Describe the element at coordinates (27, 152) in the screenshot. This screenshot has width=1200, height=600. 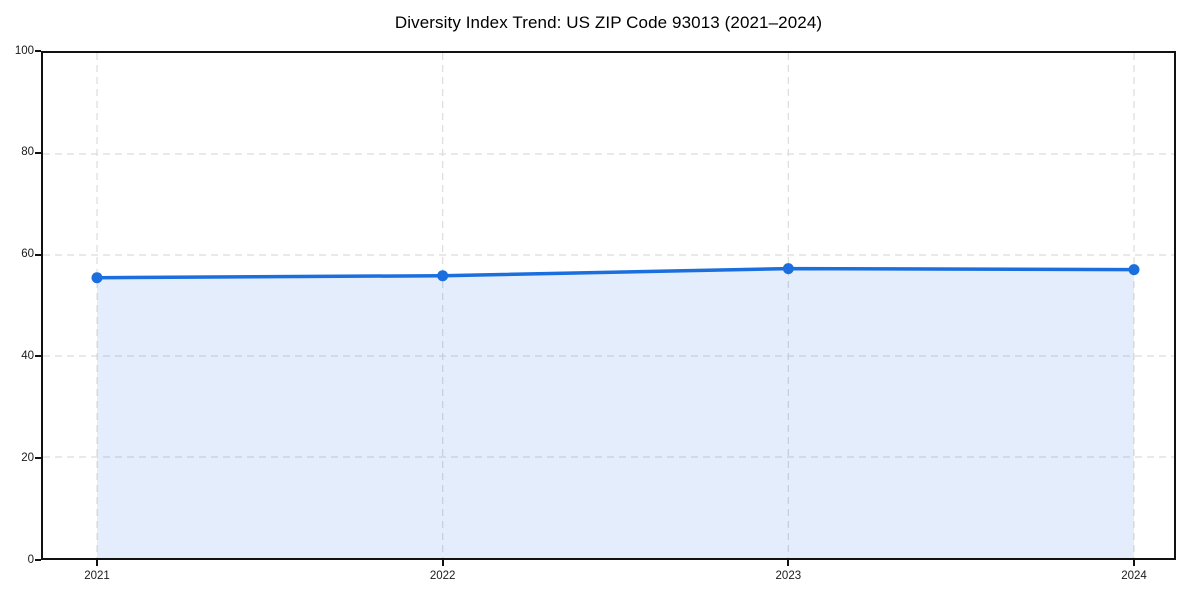
I see `y-tick-label: 80` at that location.